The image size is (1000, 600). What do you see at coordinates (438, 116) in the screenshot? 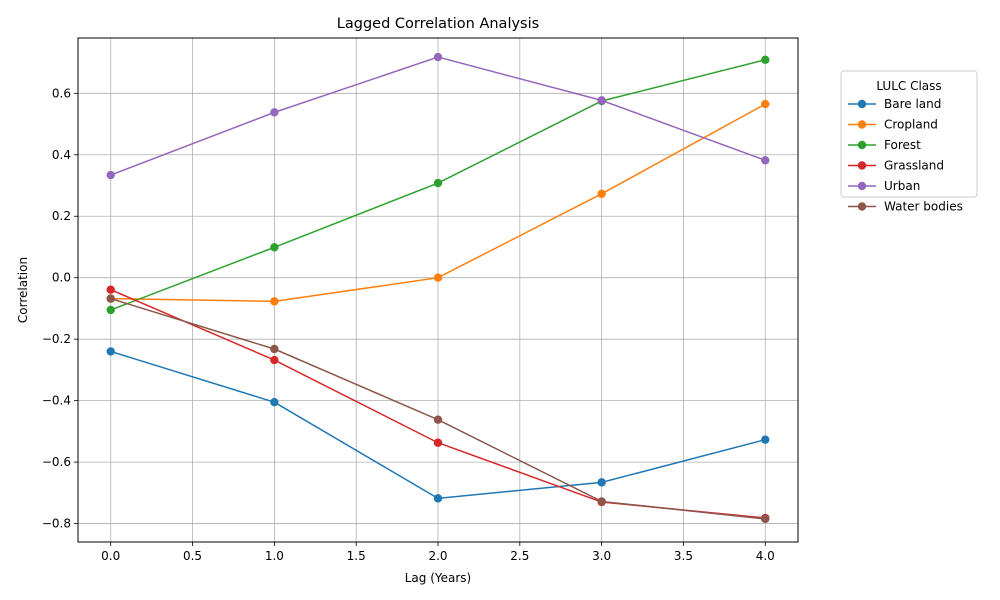
I see `series-urban` at bounding box center [438, 116].